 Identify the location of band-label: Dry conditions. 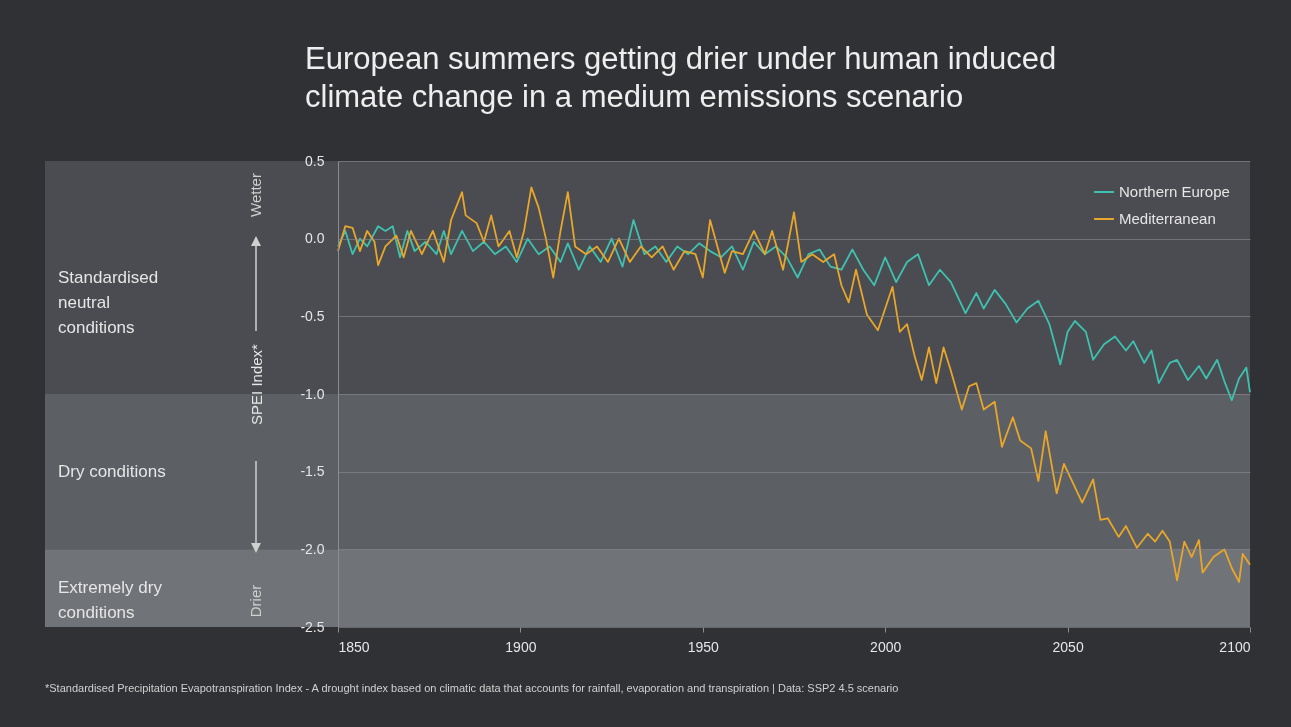
(112, 471).